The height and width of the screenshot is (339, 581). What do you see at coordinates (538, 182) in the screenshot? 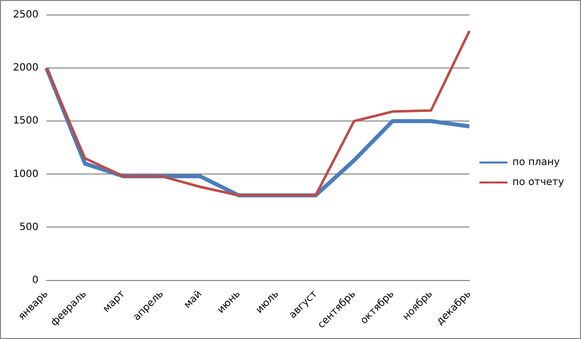
I see `legend-label: по отчету` at bounding box center [538, 182].